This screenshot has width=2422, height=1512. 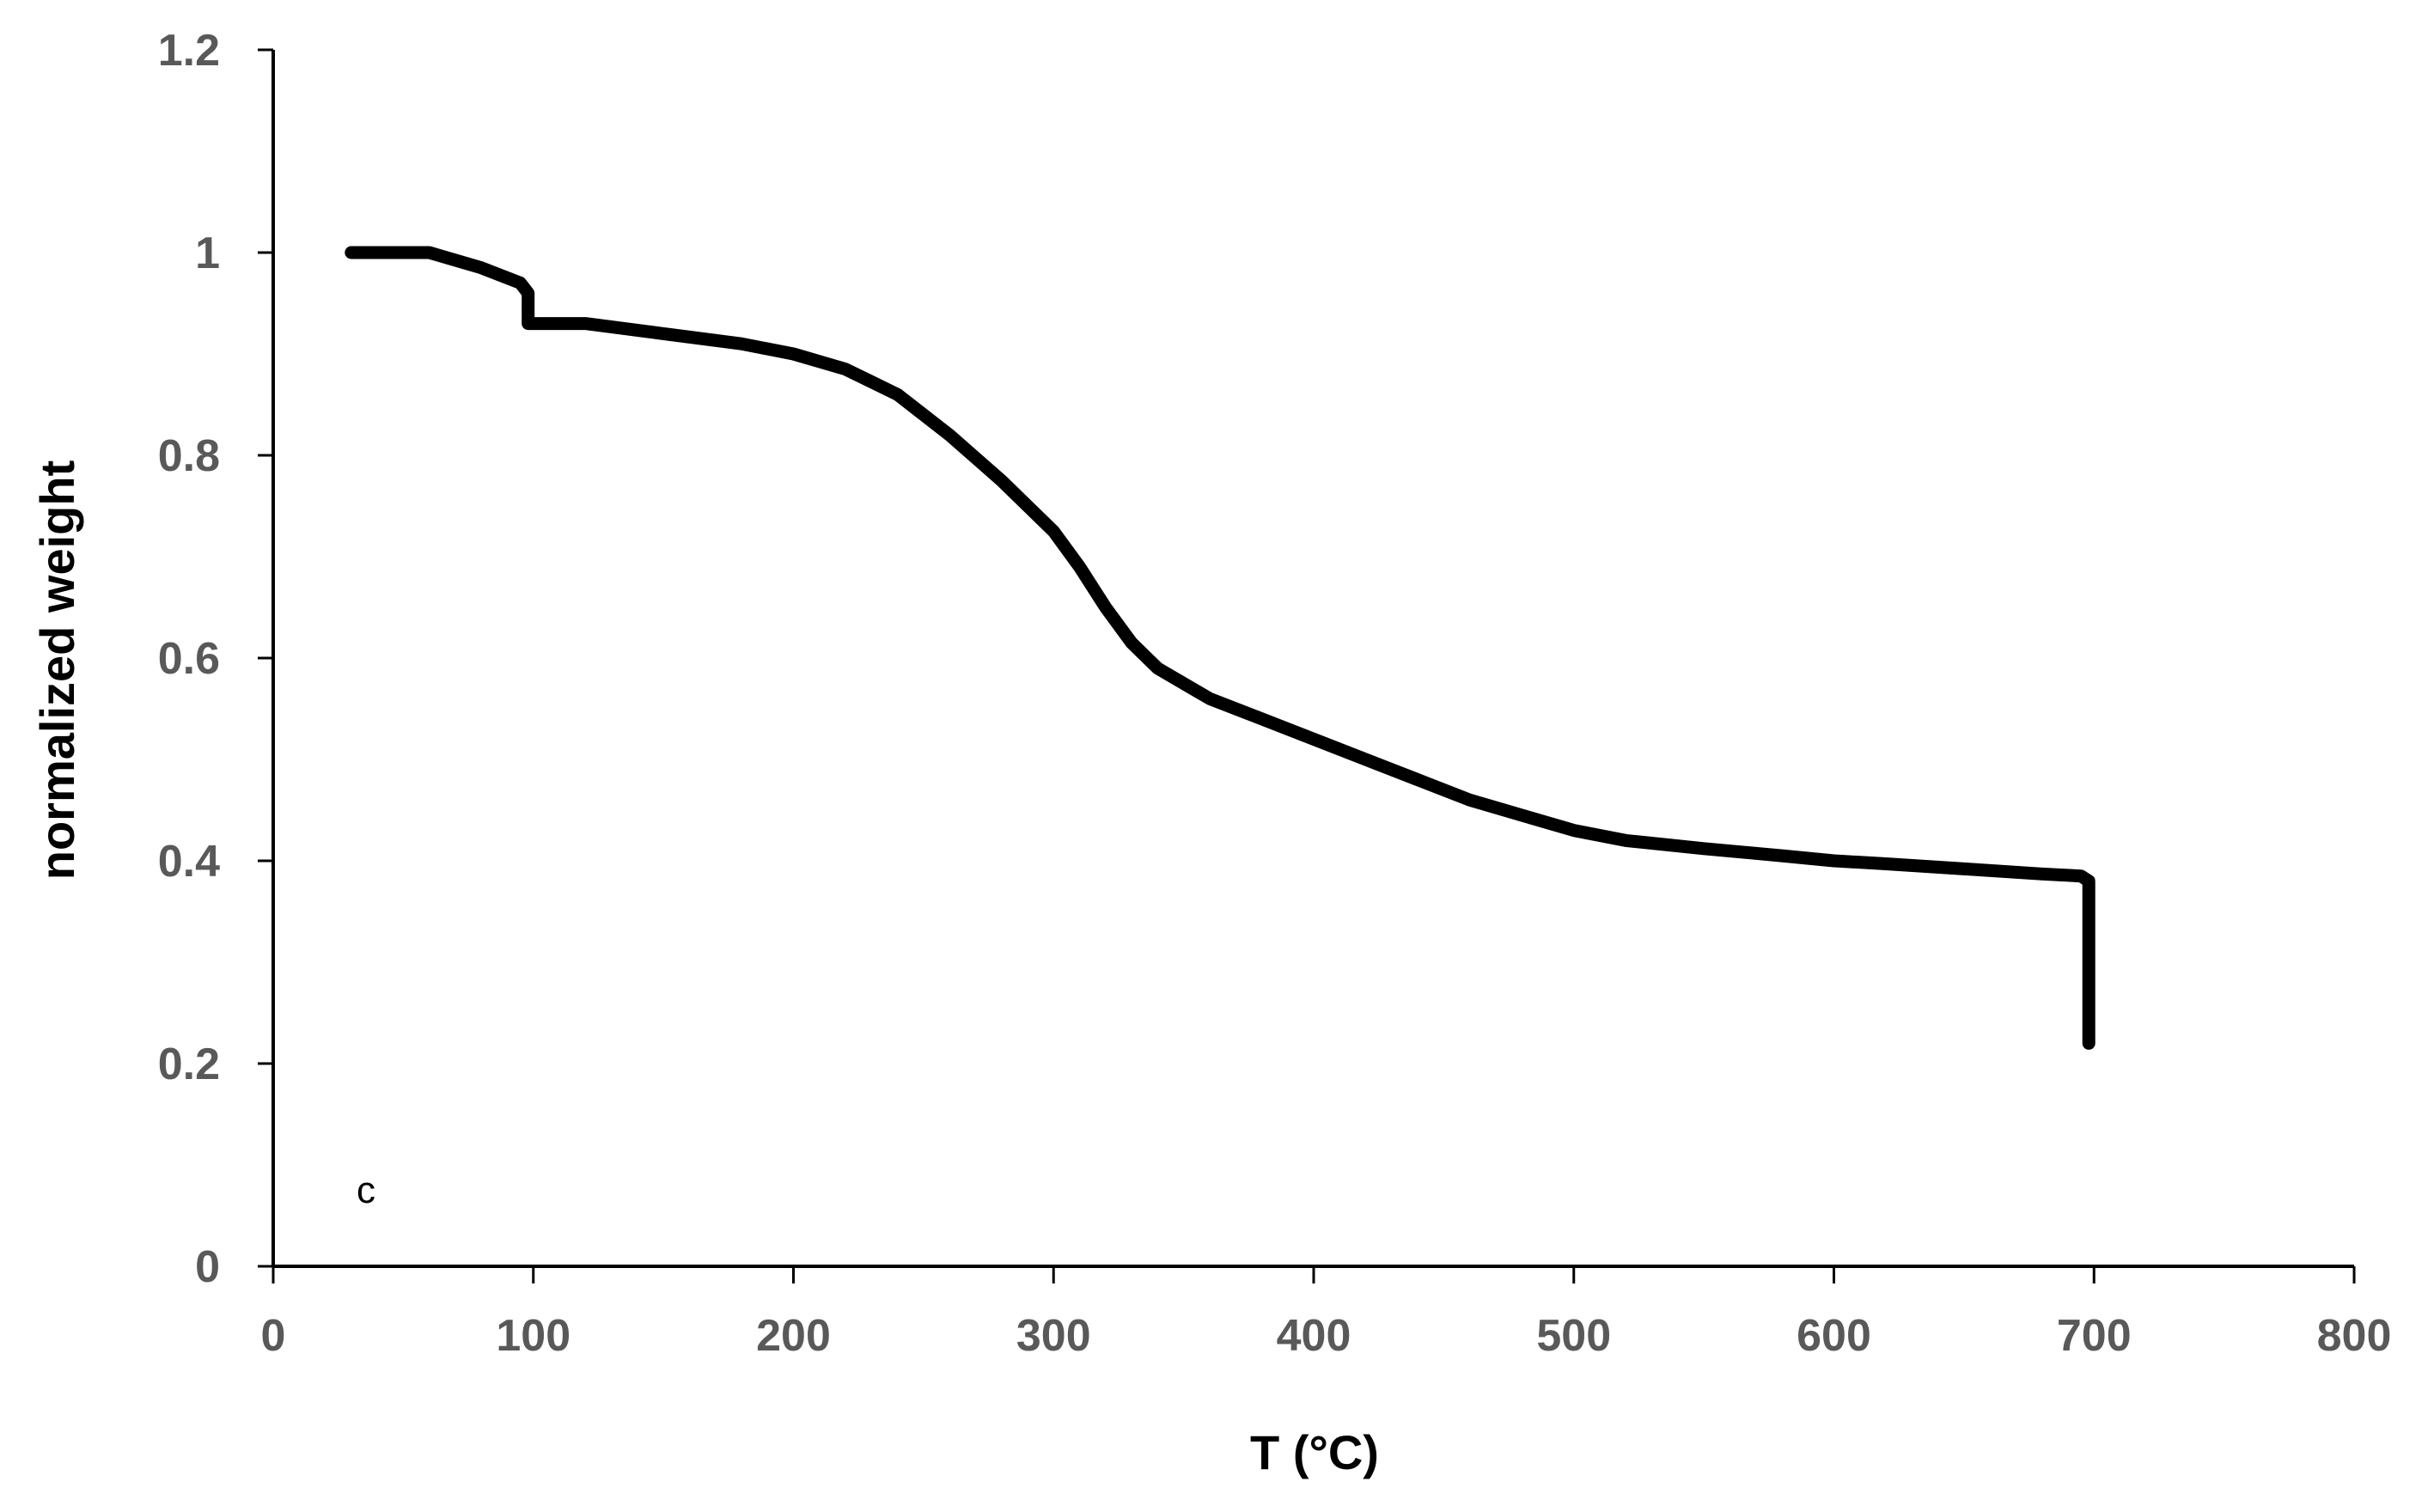 I want to click on x-tick-label: 0, so click(x=273, y=1336).